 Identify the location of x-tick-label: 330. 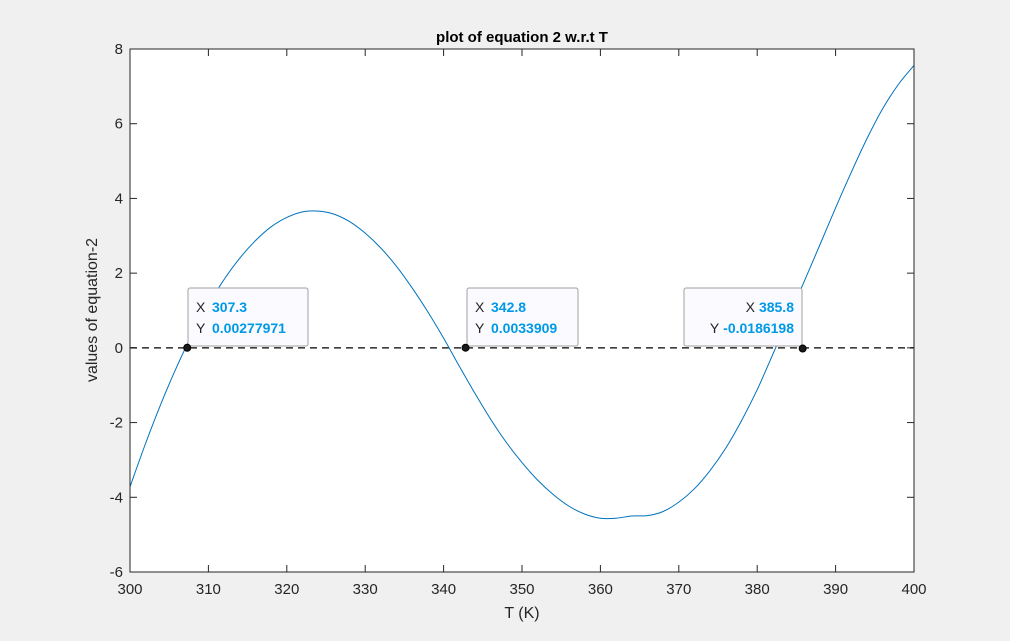
(365, 589).